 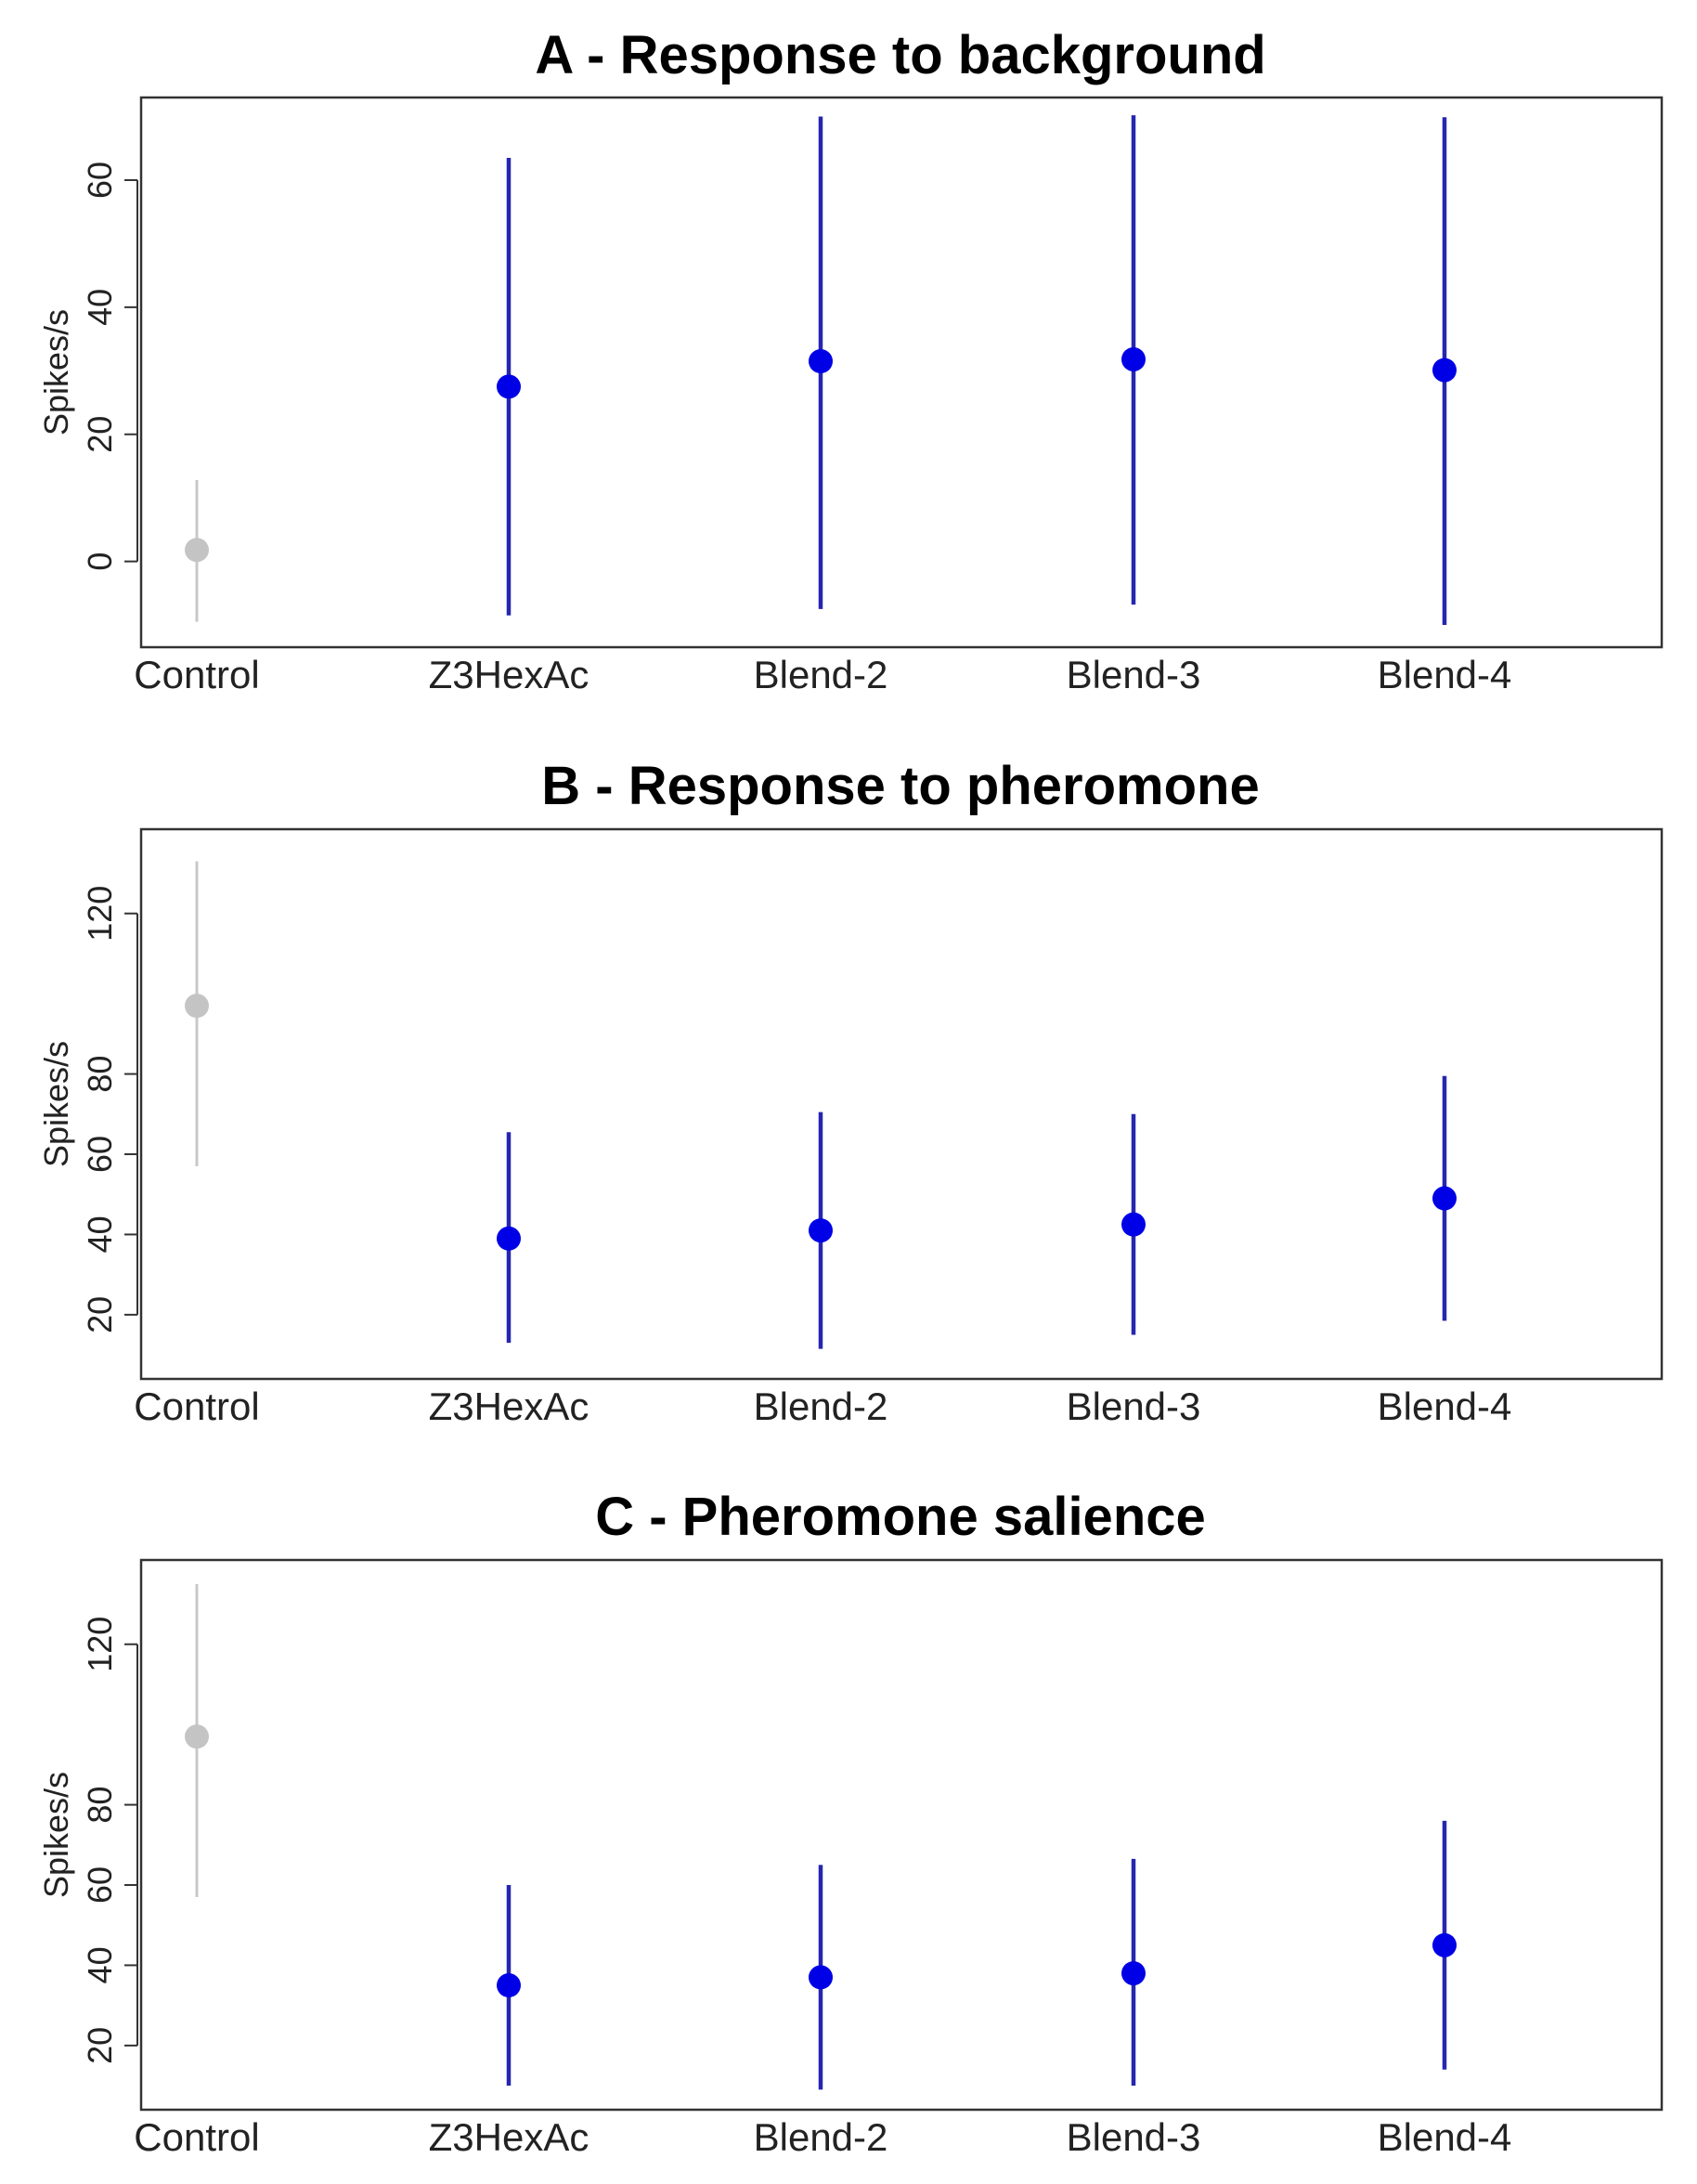 What do you see at coordinates (1445, 674) in the screenshot?
I see `panel-a-x-label-blend-4: Blend-4` at bounding box center [1445, 674].